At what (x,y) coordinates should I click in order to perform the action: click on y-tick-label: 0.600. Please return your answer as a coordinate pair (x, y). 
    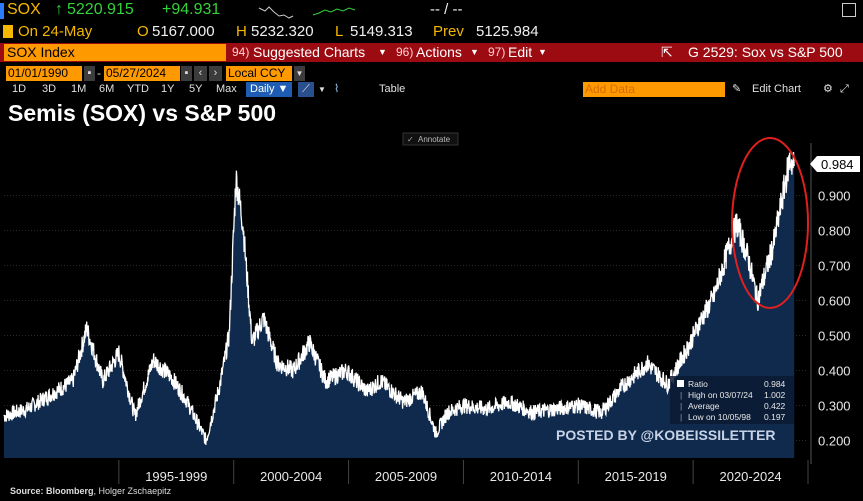
    Looking at the image, I should click on (834, 301).